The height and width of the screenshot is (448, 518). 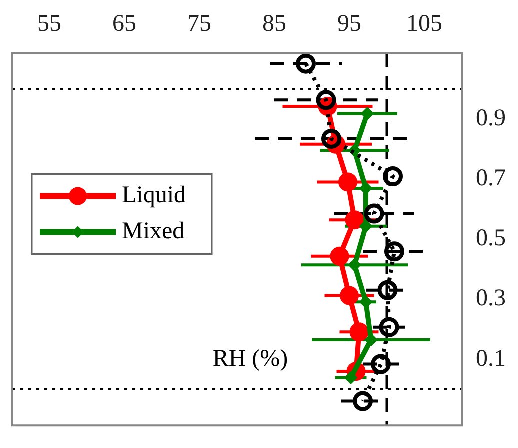 What do you see at coordinates (274, 23) in the screenshot?
I see `x-tick-label: 85` at bounding box center [274, 23].